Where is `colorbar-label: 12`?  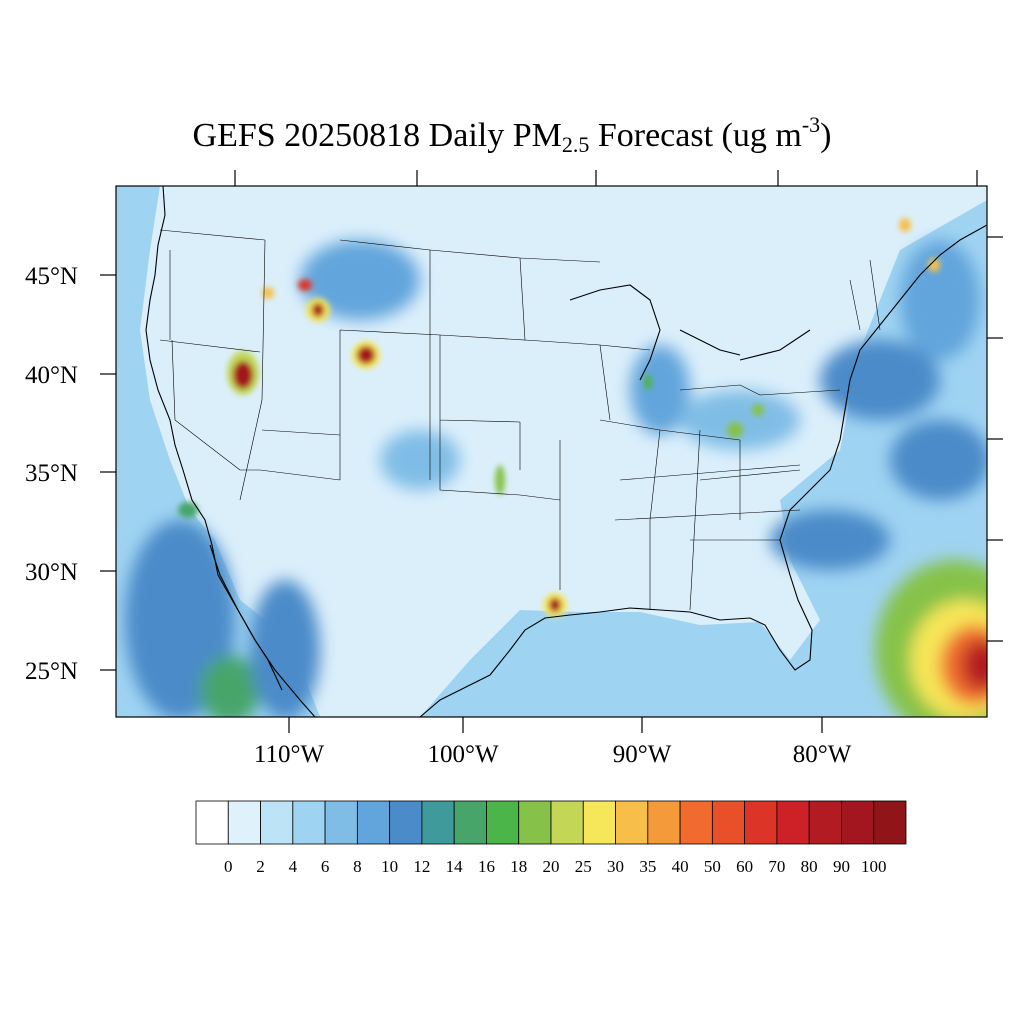 colorbar-label: 12 is located at coordinates (421, 866).